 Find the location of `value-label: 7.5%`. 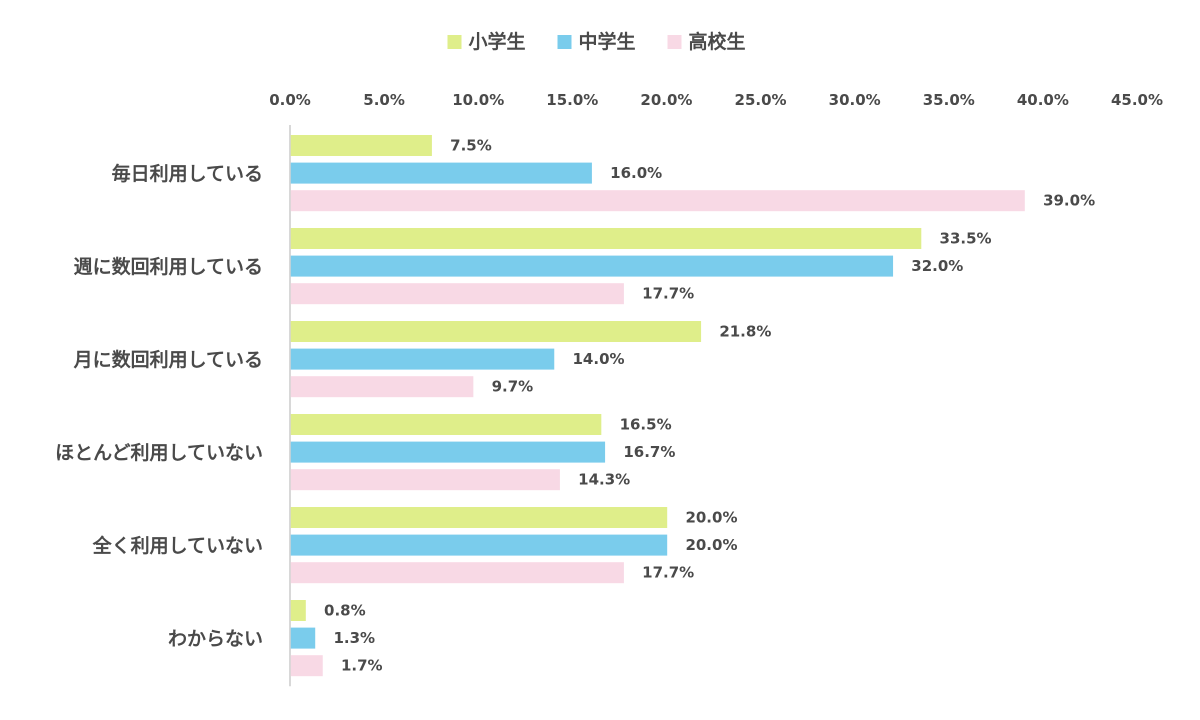

value-label: 7.5% is located at coordinates (471, 146).